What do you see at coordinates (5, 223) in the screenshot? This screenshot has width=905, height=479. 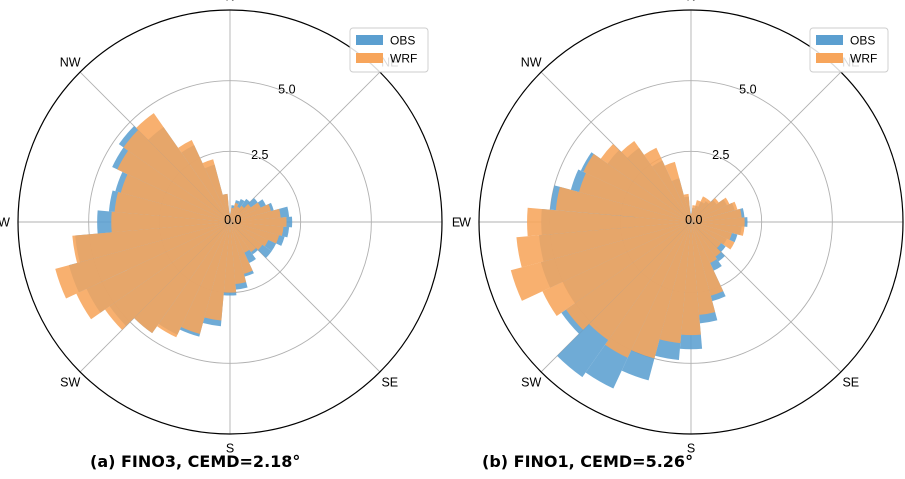 I see `compass-label-w: W` at bounding box center [5, 223].